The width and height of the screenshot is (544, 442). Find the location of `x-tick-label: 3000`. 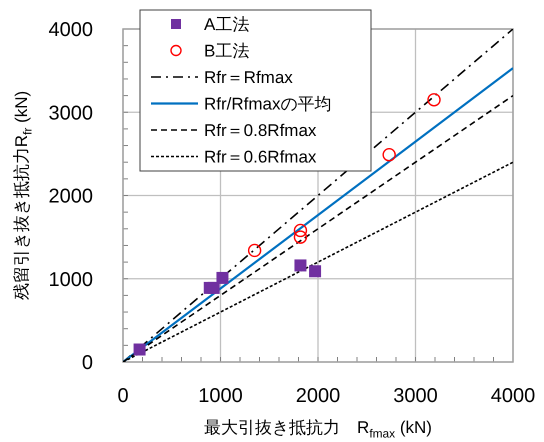

x-tick-label: 3000 is located at coordinates (415, 396).